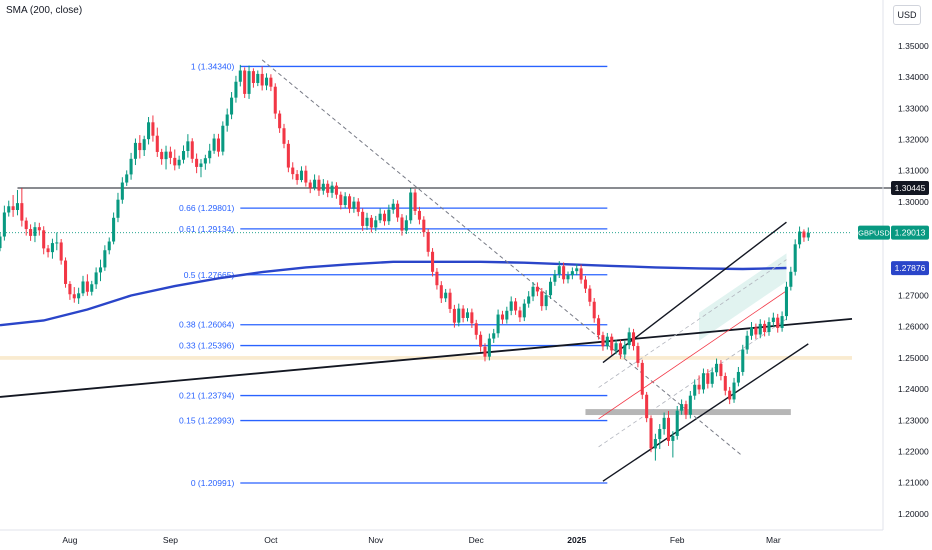 The image size is (932, 550). I want to click on indicator-label: SMA (200, close), so click(44, 10).